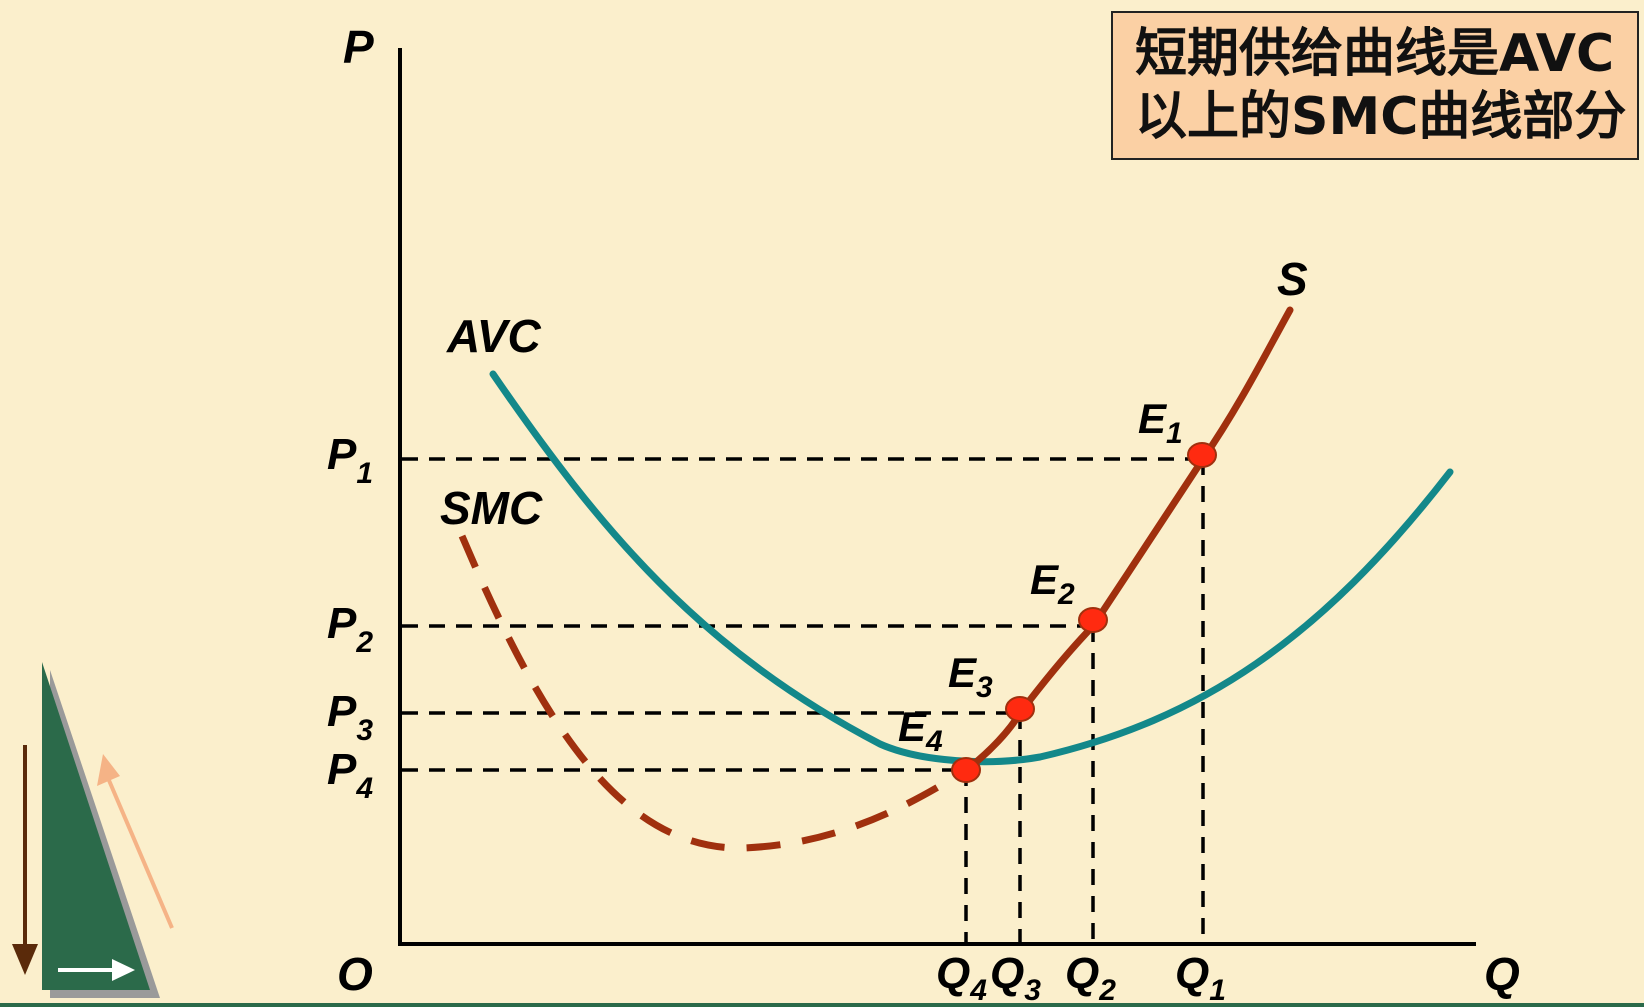  What do you see at coordinates (1502, 974) in the screenshot?
I see `x-axis-label: Q` at bounding box center [1502, 974].